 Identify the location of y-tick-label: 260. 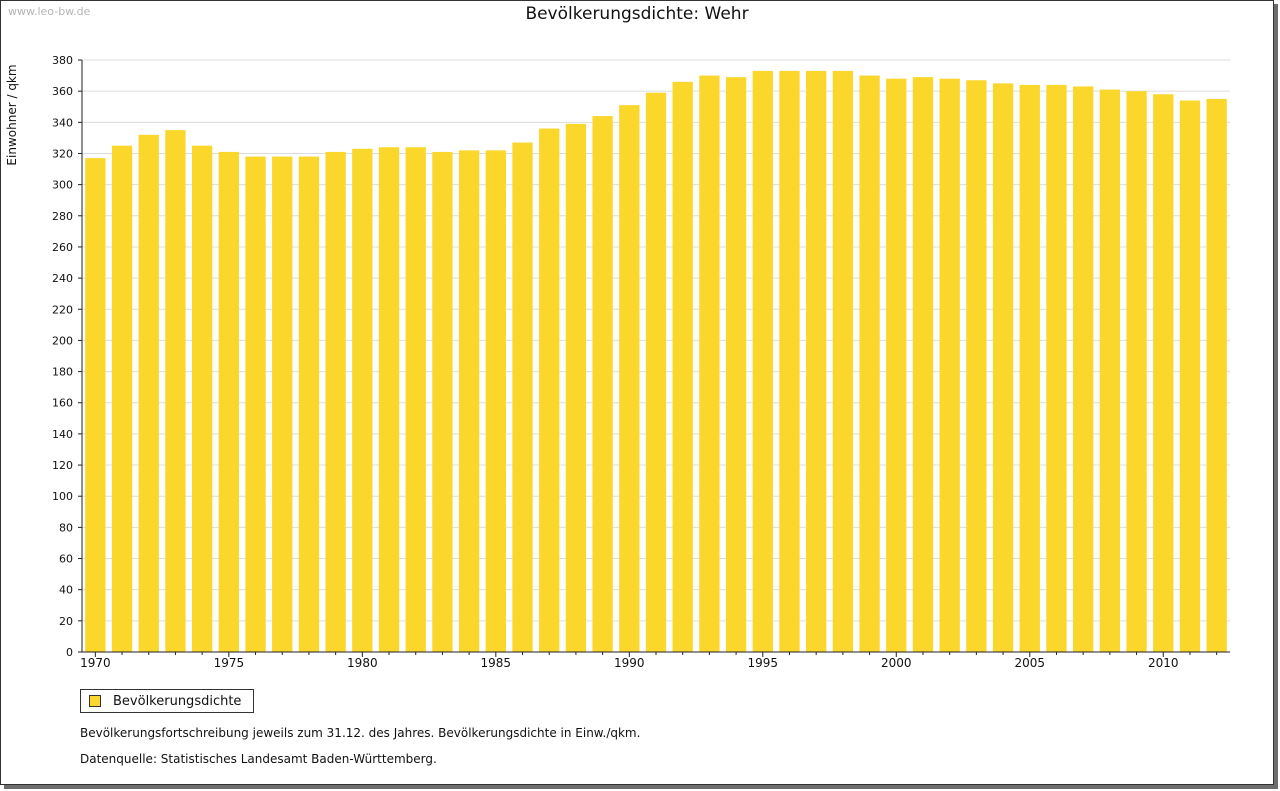
(62, 247).